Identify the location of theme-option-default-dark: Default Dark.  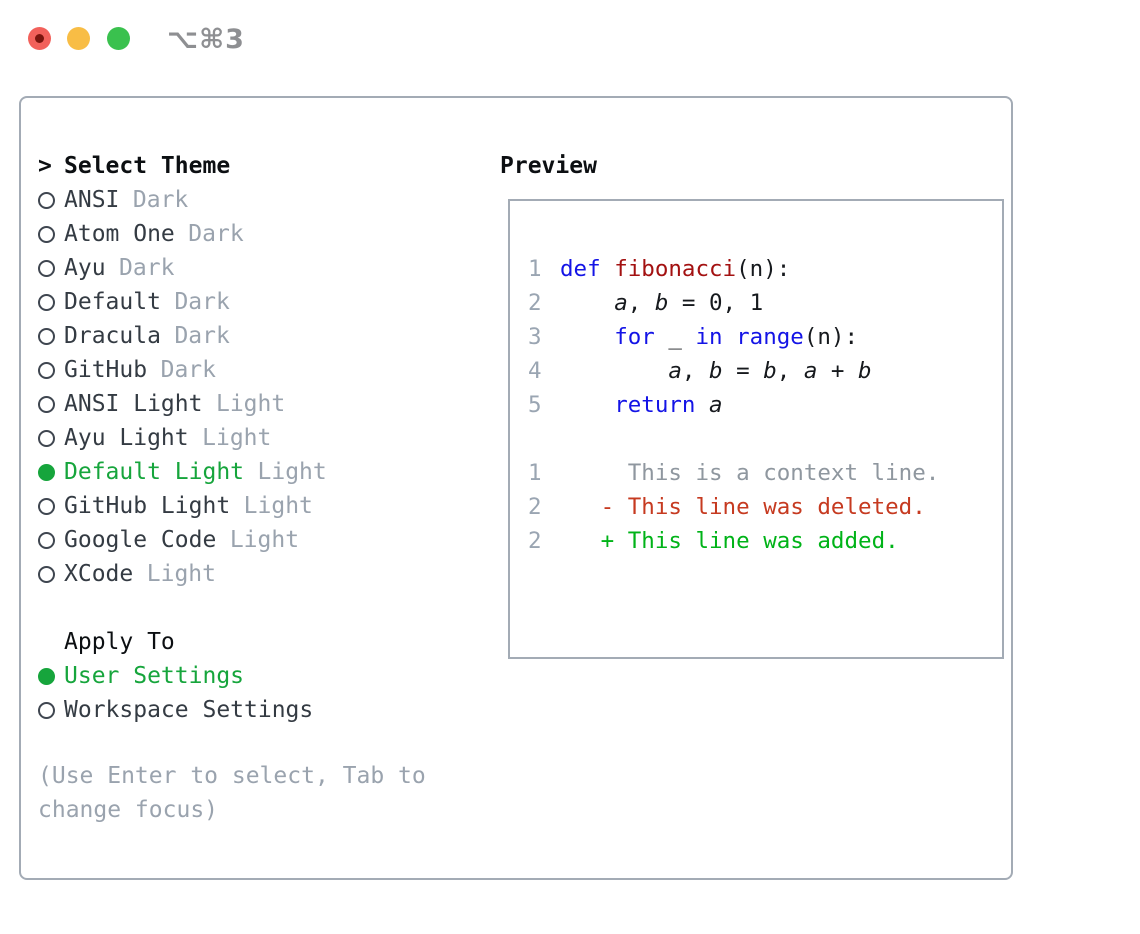
(260, 302).